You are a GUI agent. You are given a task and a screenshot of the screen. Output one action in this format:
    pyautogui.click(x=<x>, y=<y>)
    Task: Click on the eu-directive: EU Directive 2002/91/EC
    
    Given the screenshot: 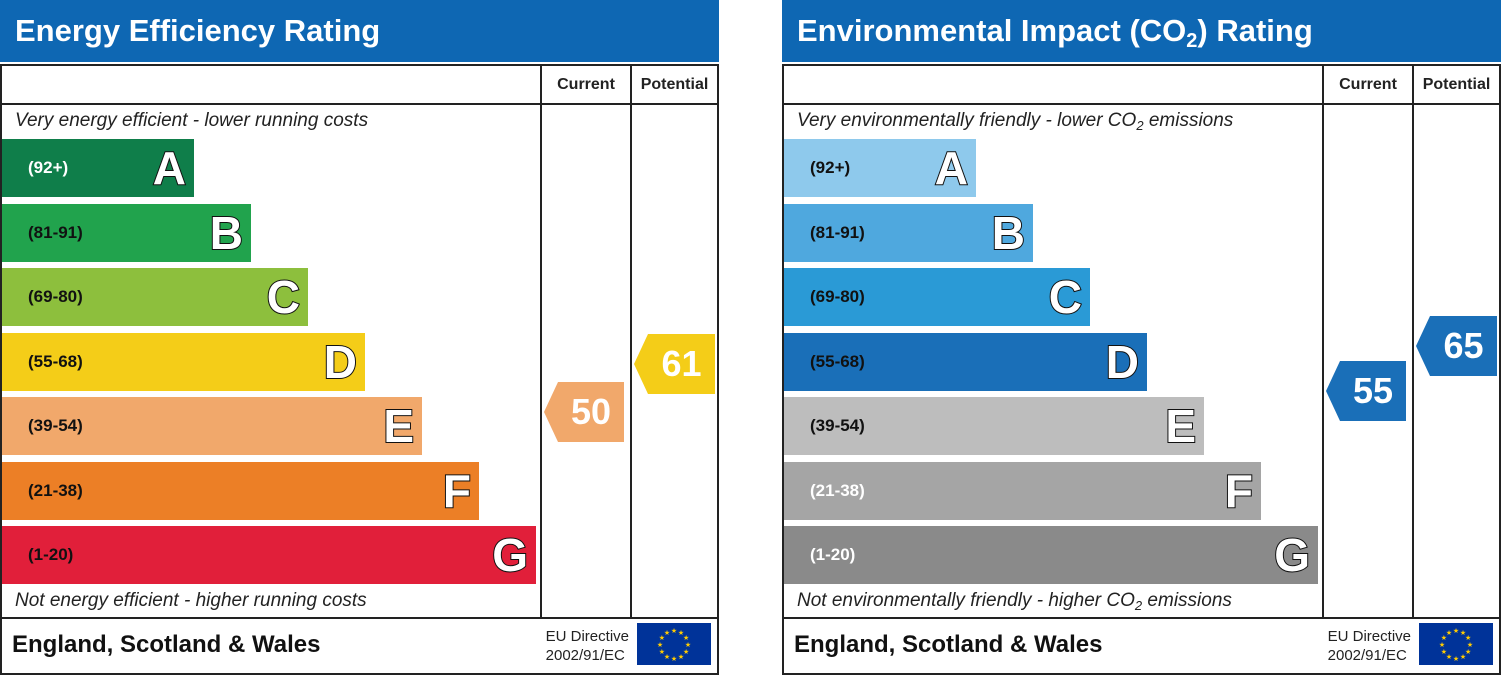 What is the action you would take?
    pyautogui.click(x=587, y=646)
    